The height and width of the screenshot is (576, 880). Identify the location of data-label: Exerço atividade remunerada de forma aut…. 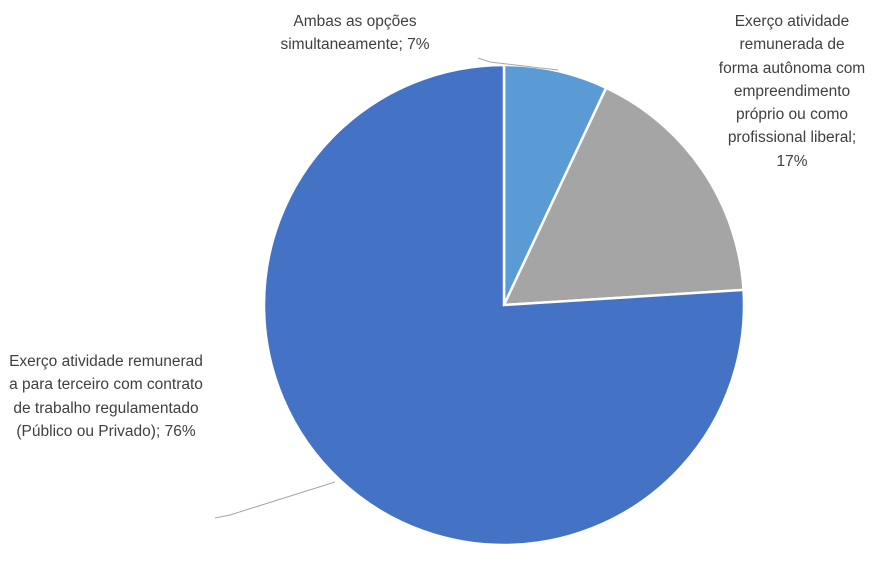
(792, 91).